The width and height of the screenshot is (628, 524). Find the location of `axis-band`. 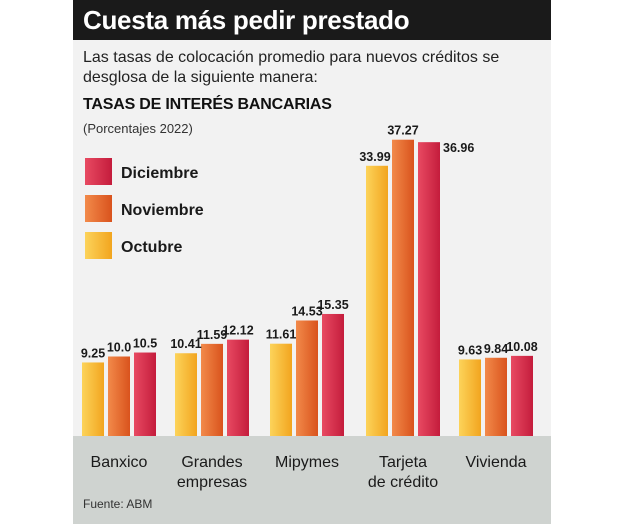

axis-band is located at coordinates (312, 480).